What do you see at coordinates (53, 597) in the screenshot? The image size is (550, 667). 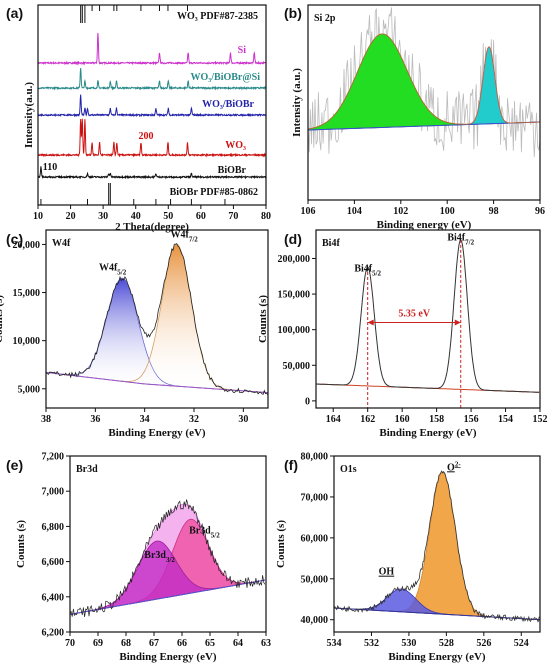 I see `panel-e-ytick-label-1: 6,400` at bounding box center [53, 597].